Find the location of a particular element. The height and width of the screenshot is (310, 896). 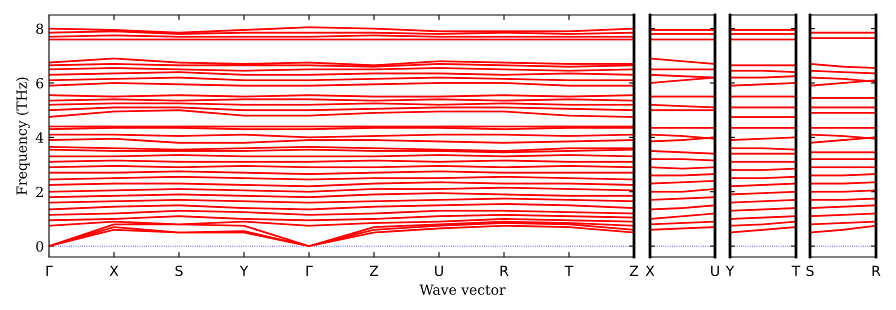

y-tick-label: 4 is located at coordinates (40, 137).